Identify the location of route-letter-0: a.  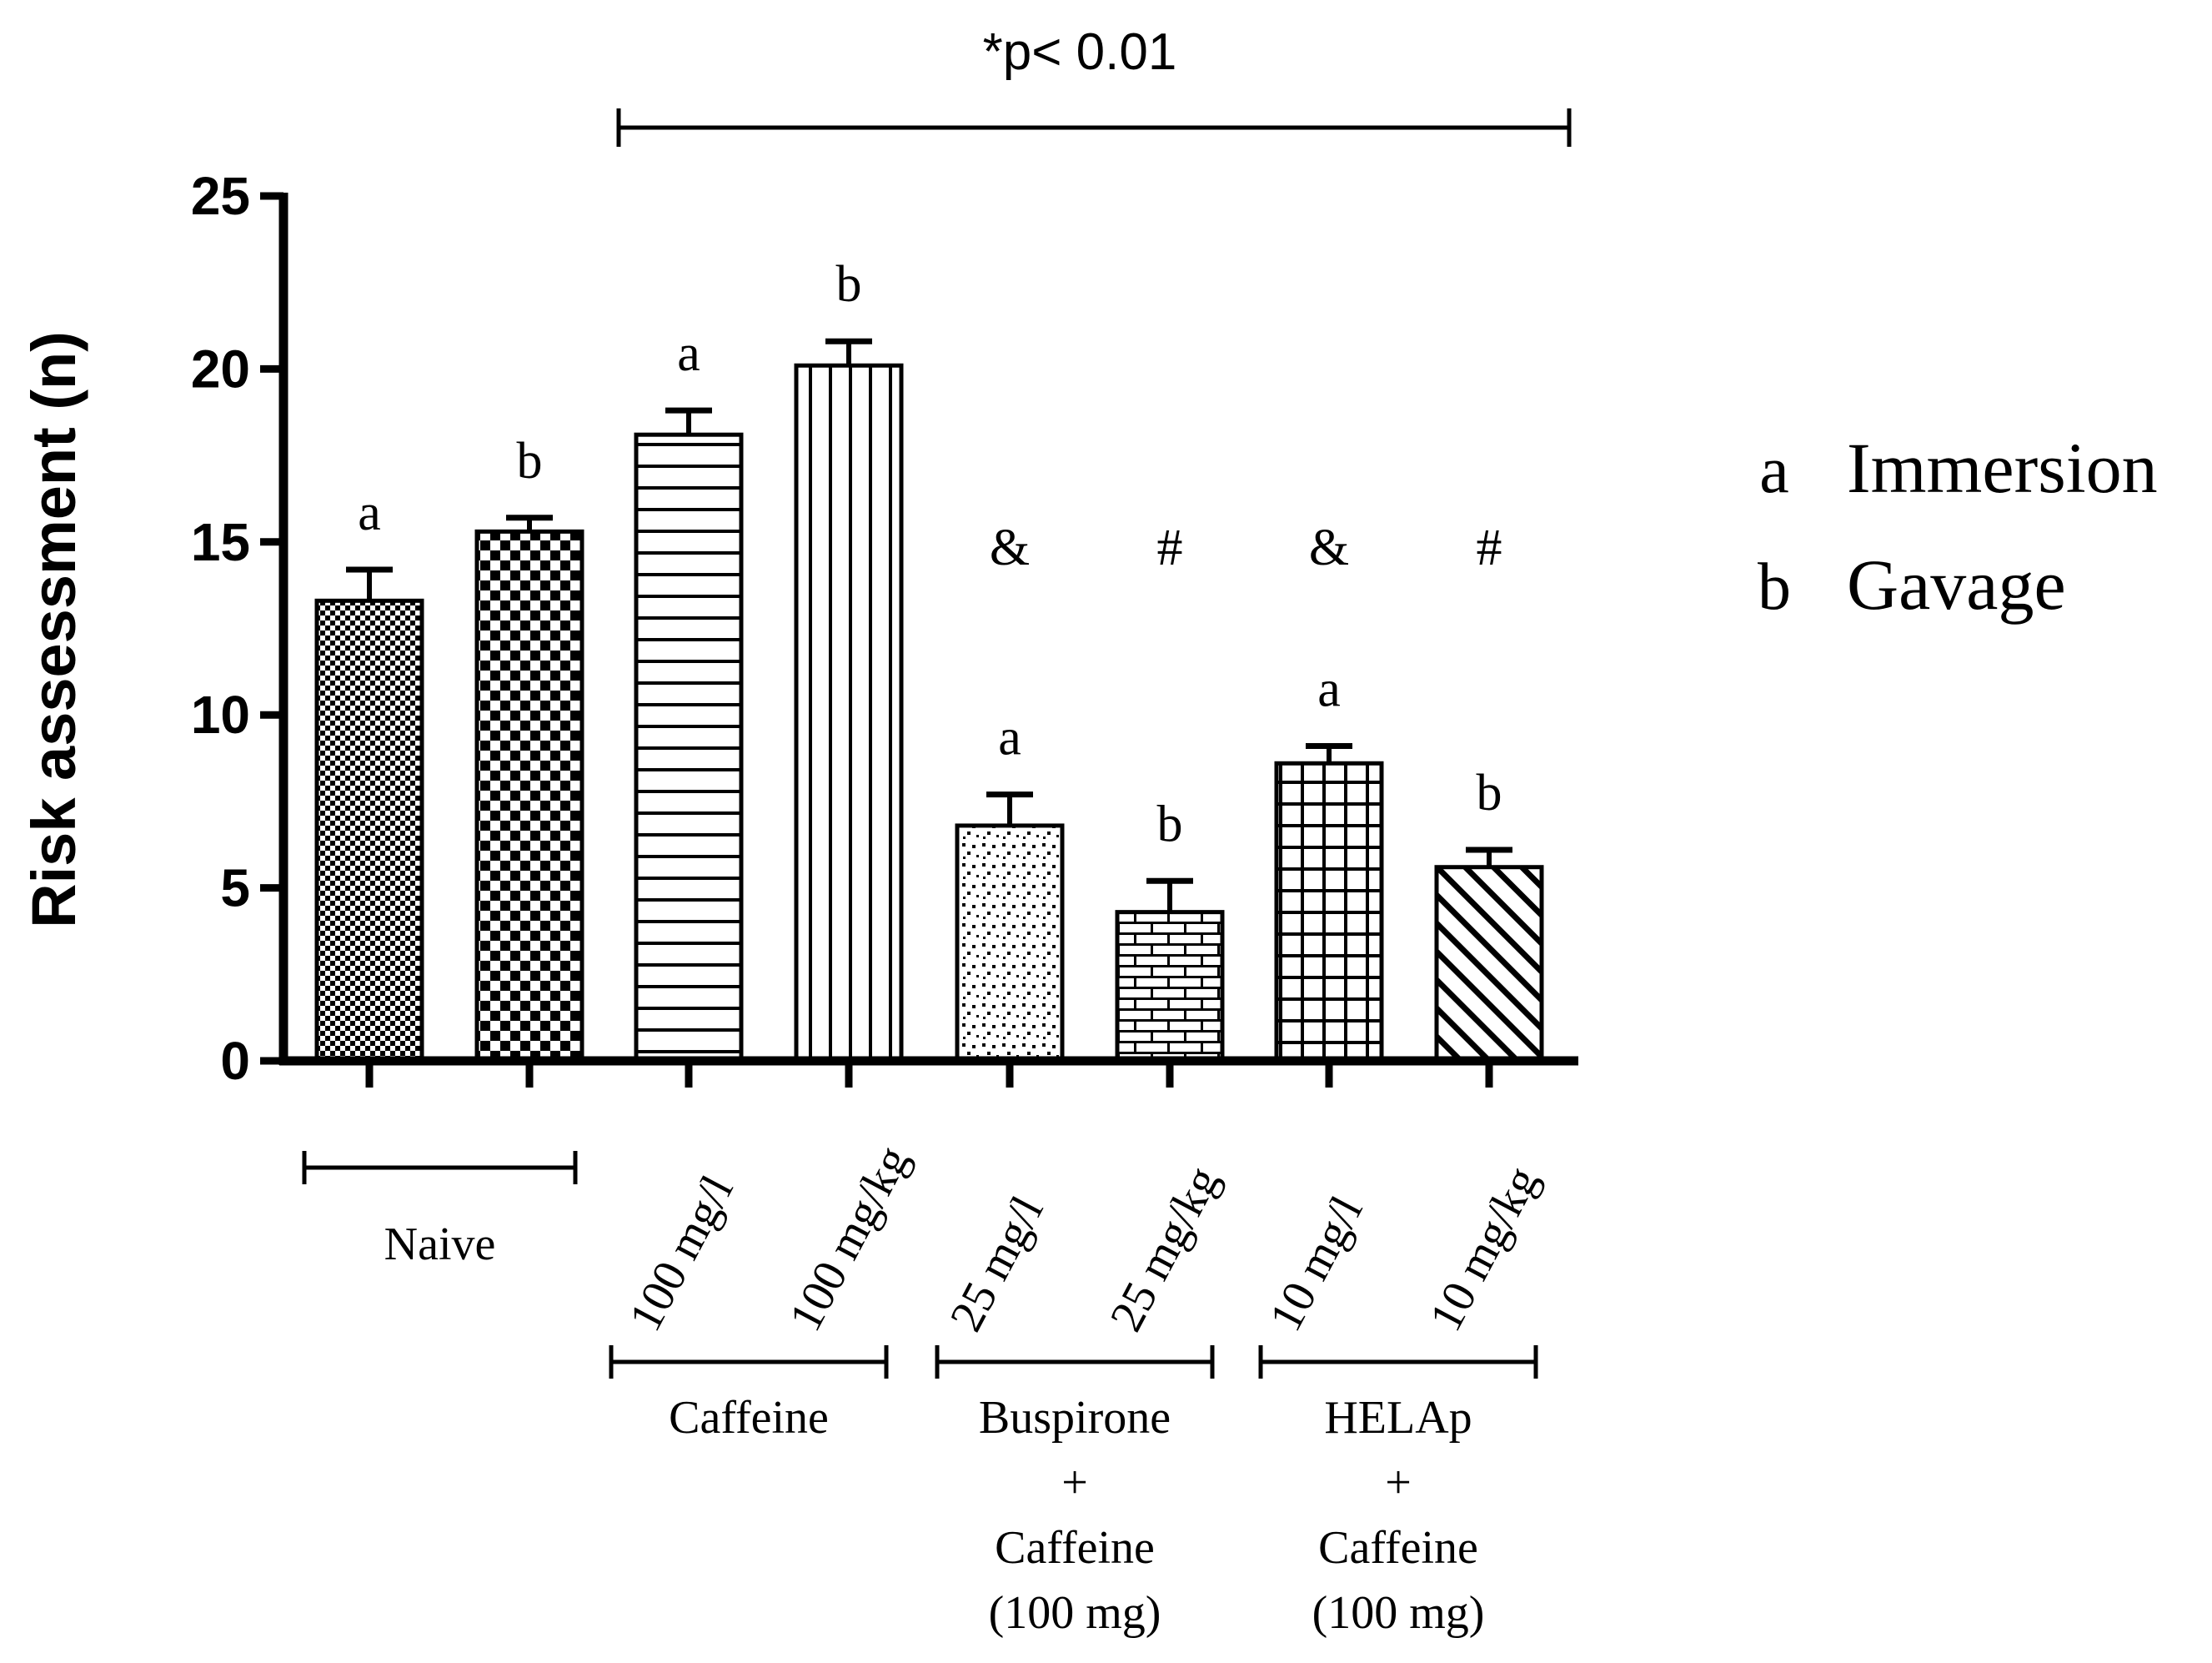
(369, 513).